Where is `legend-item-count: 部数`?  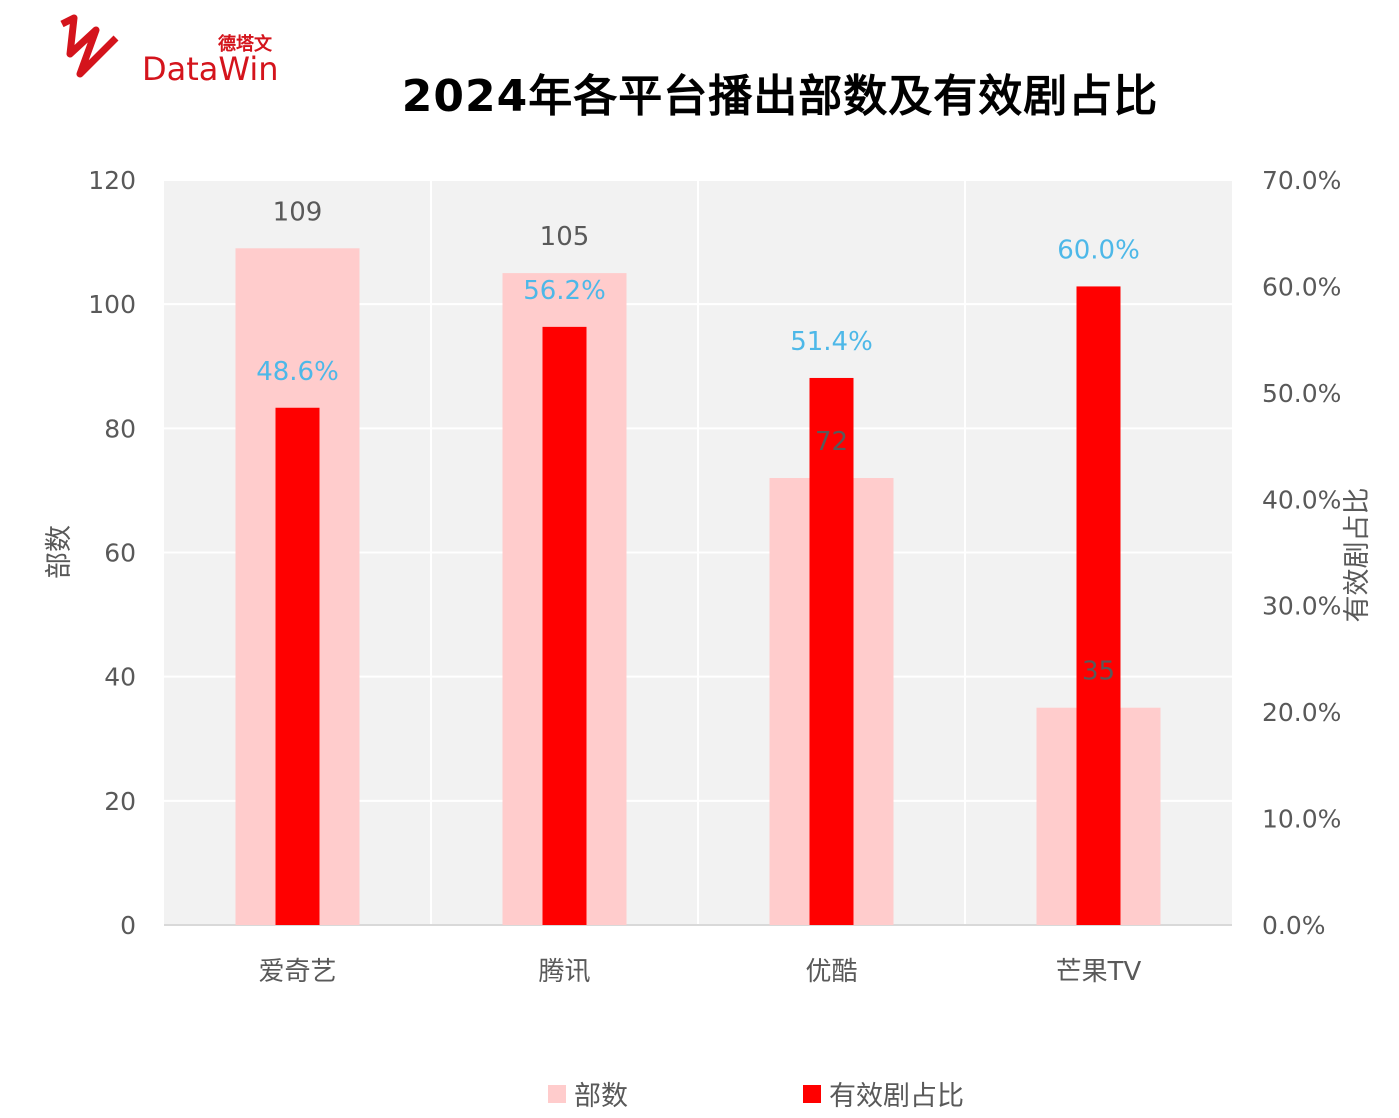
legend-item-count: 部数 is located at coordinates (588, 1093).